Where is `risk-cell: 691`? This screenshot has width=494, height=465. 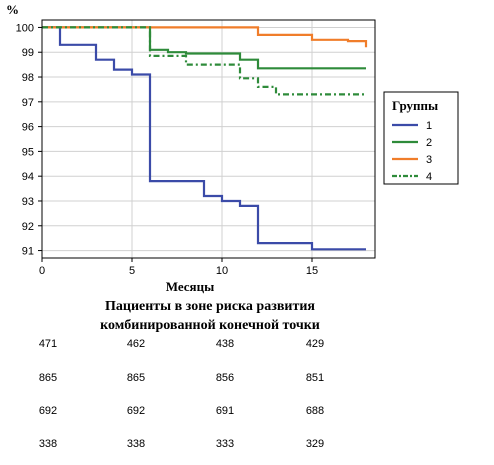 risk-cell: 691 is located at coordinates (225, 411).